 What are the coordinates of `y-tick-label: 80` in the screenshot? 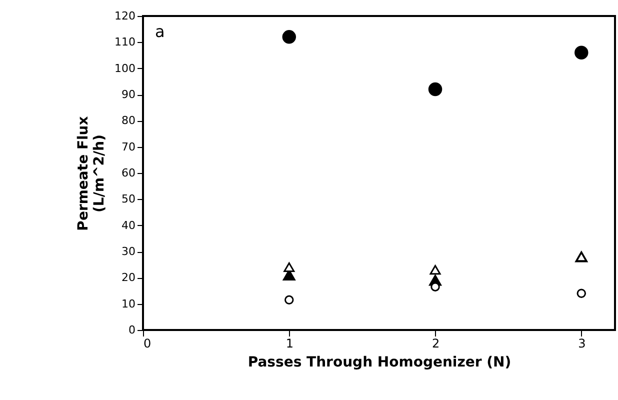 It's located at (129, 121).